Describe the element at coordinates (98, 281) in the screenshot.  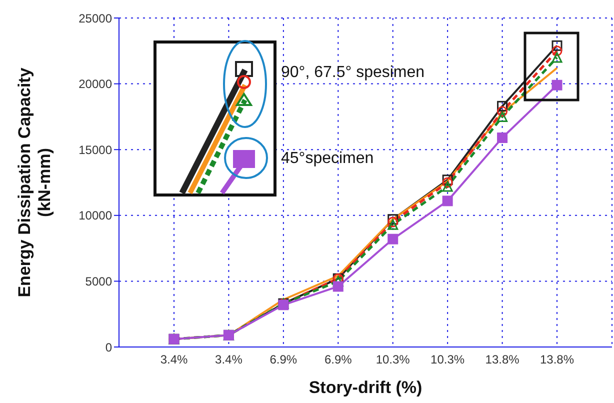
I see `y-tick-label: 5000` at that location.